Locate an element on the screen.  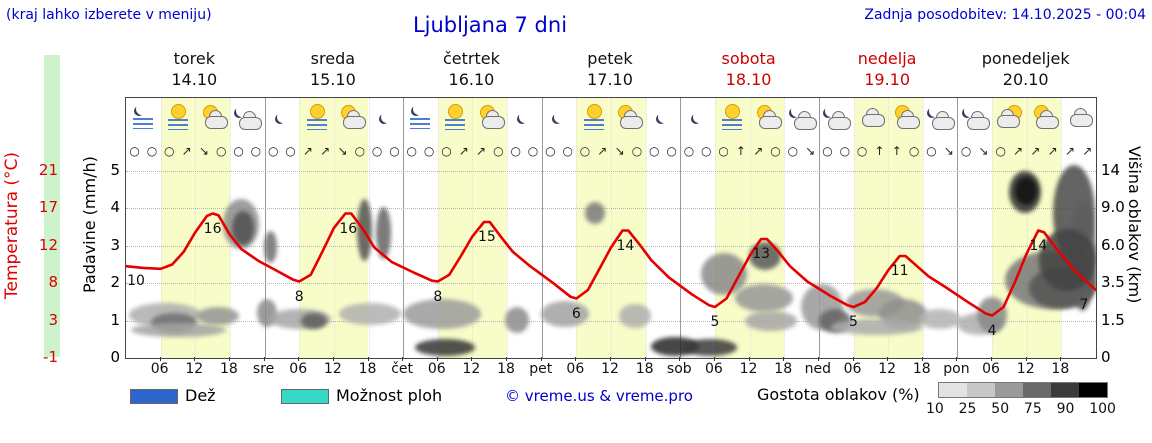
day-header: četrtek 16.10 is located at coordinates (471, 69).